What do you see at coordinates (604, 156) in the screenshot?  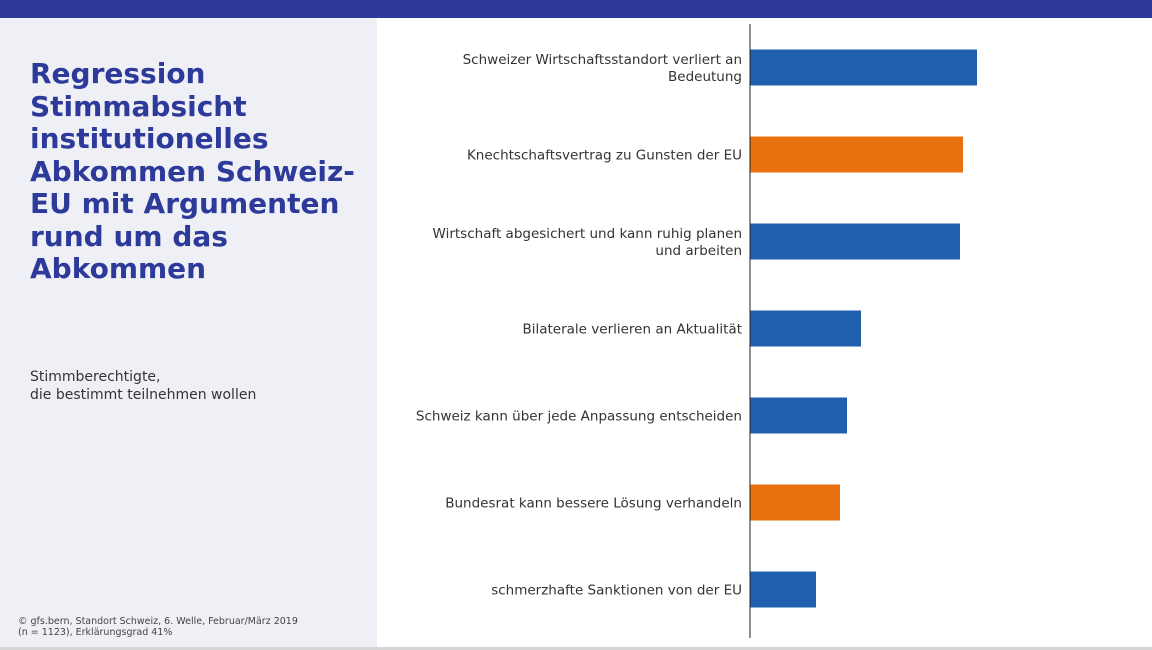 I see `category-label: Knechtschaftsvertrag zu Gunsten der EU` at bounding box center [604, 156].